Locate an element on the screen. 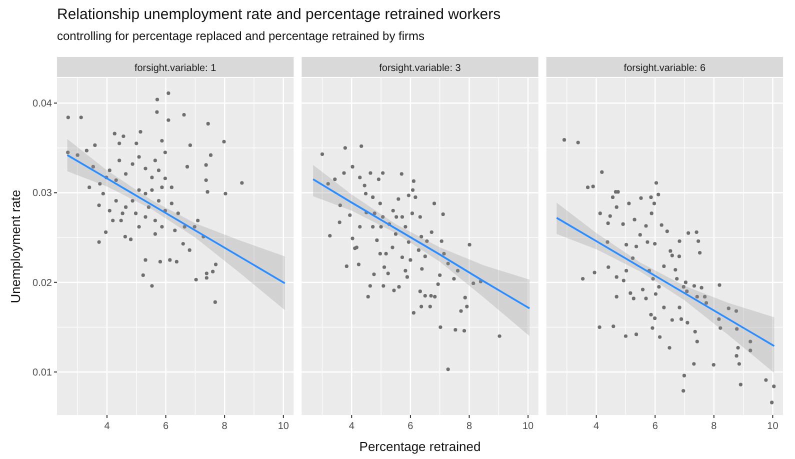  chart-title: forsight.variable: 3 is located at coordinates (420, 68).